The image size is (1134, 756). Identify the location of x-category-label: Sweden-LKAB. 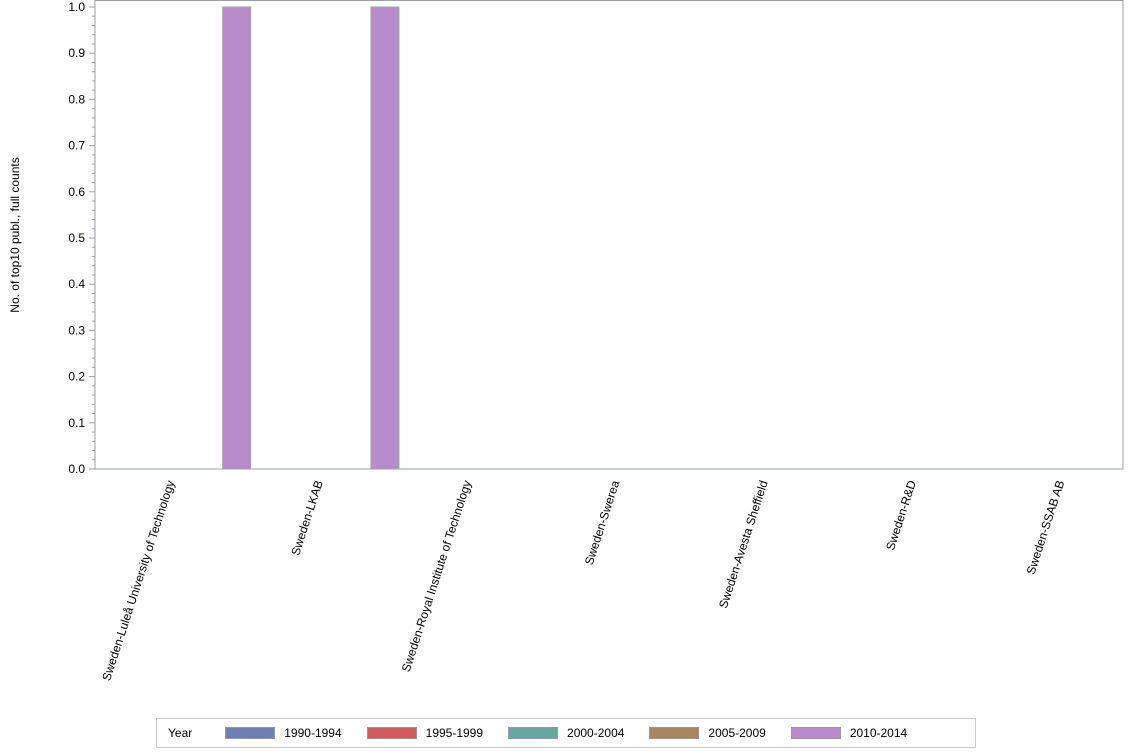
(306, 518).